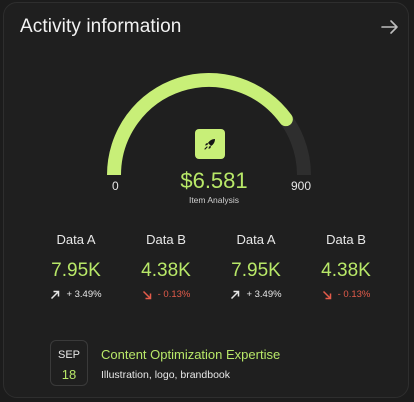 This screenshot has width=414, height=402. I want to click on event-date-badge: SEP 18, so click(69, 363).